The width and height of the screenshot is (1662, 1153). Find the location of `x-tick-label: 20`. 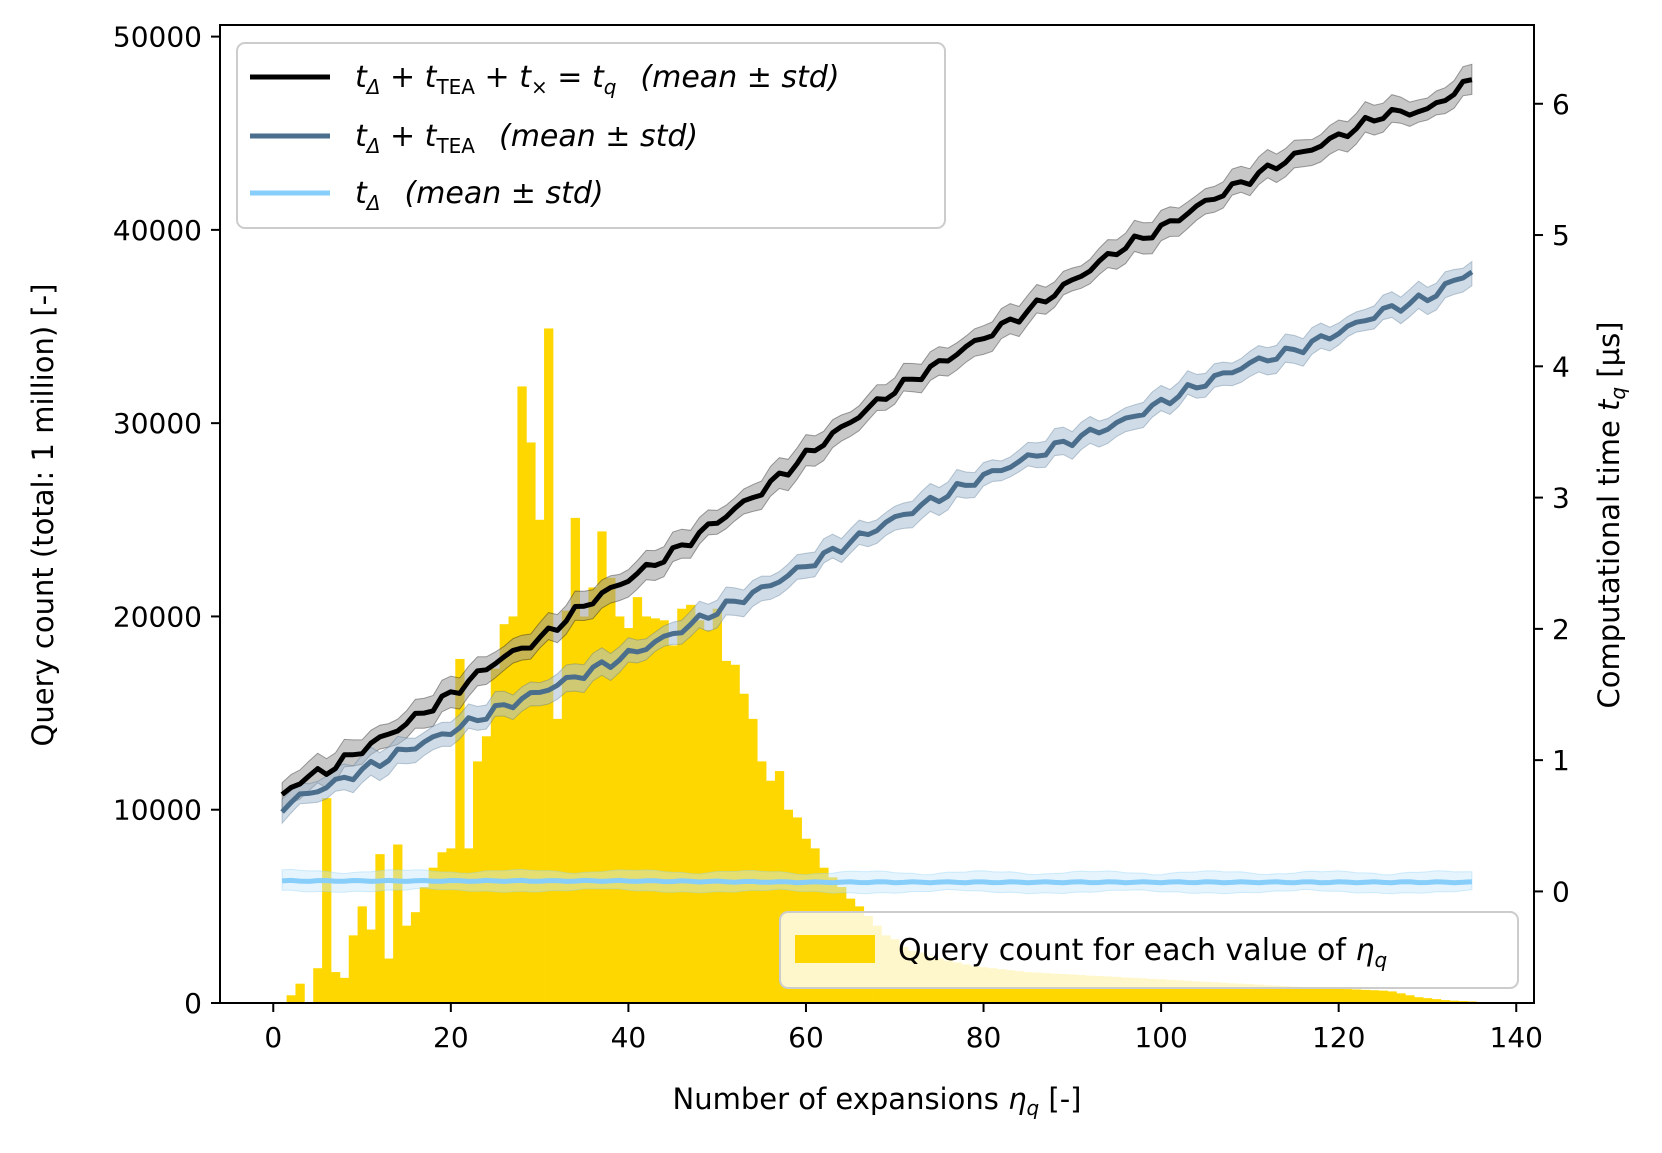

x-tick-label: 20 is located at coordinates (451, 1037).